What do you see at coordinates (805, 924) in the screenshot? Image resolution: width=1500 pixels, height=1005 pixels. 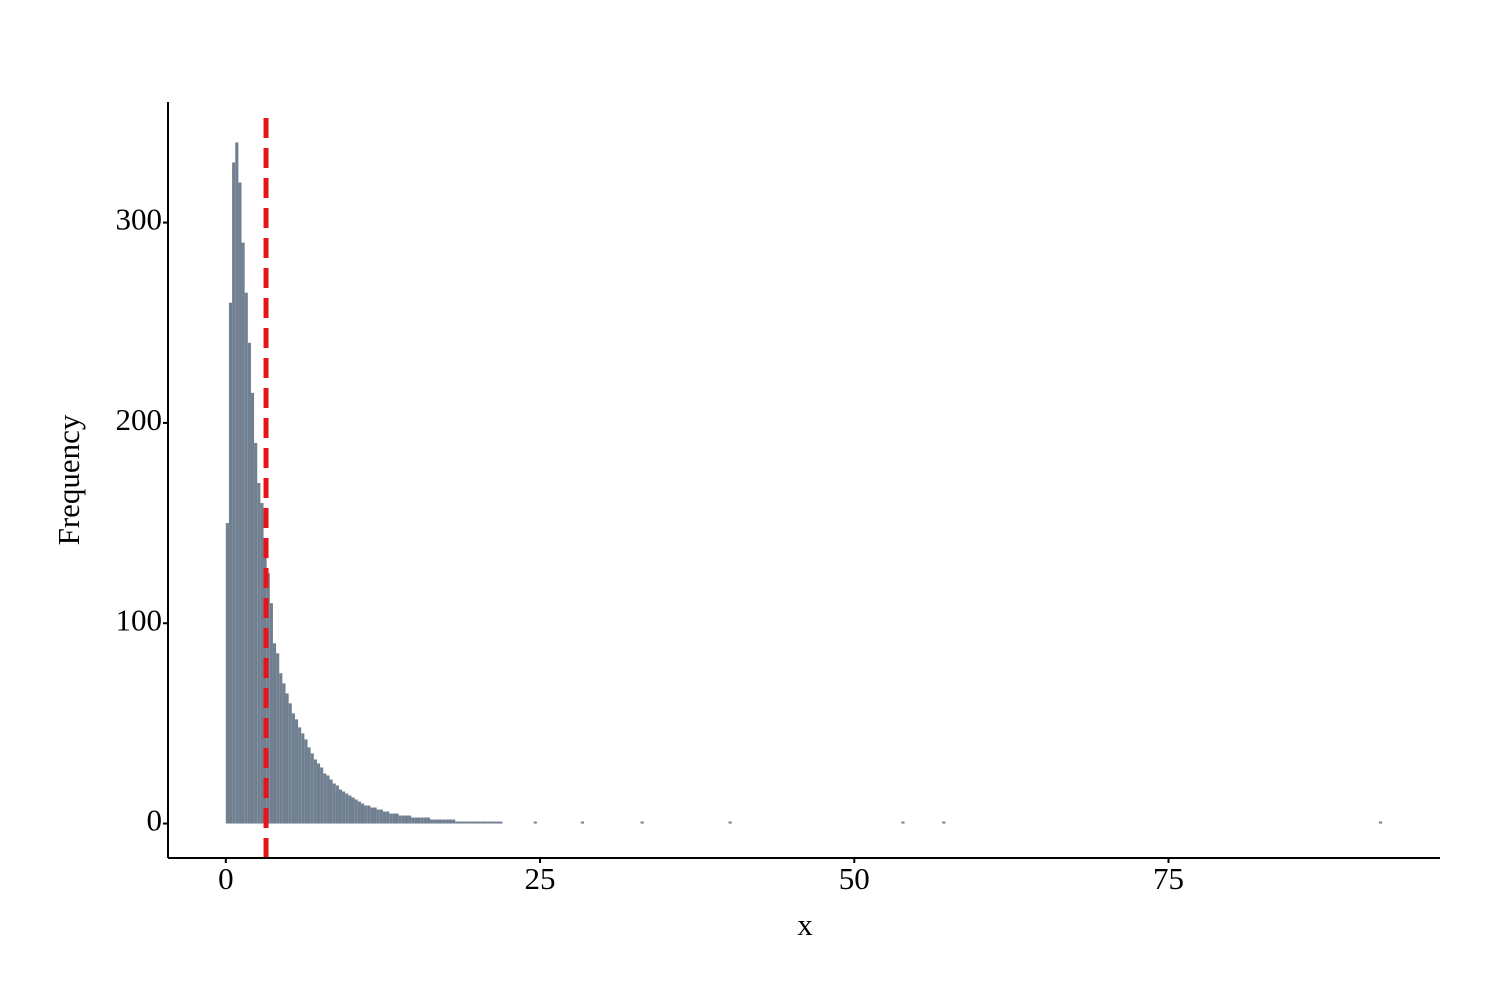 I see `x-axis-label: x` at bounding box center [805, 924].